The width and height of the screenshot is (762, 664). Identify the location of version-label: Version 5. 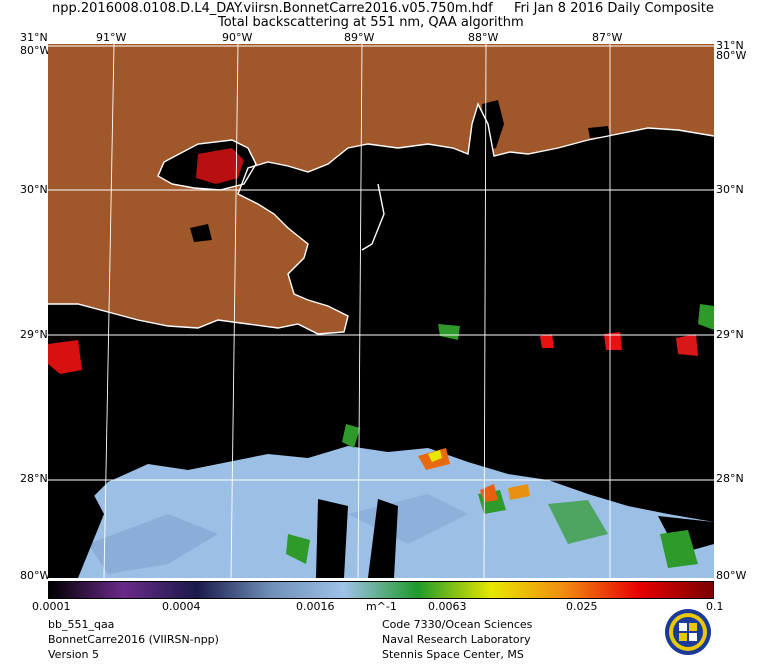
(73, 654).